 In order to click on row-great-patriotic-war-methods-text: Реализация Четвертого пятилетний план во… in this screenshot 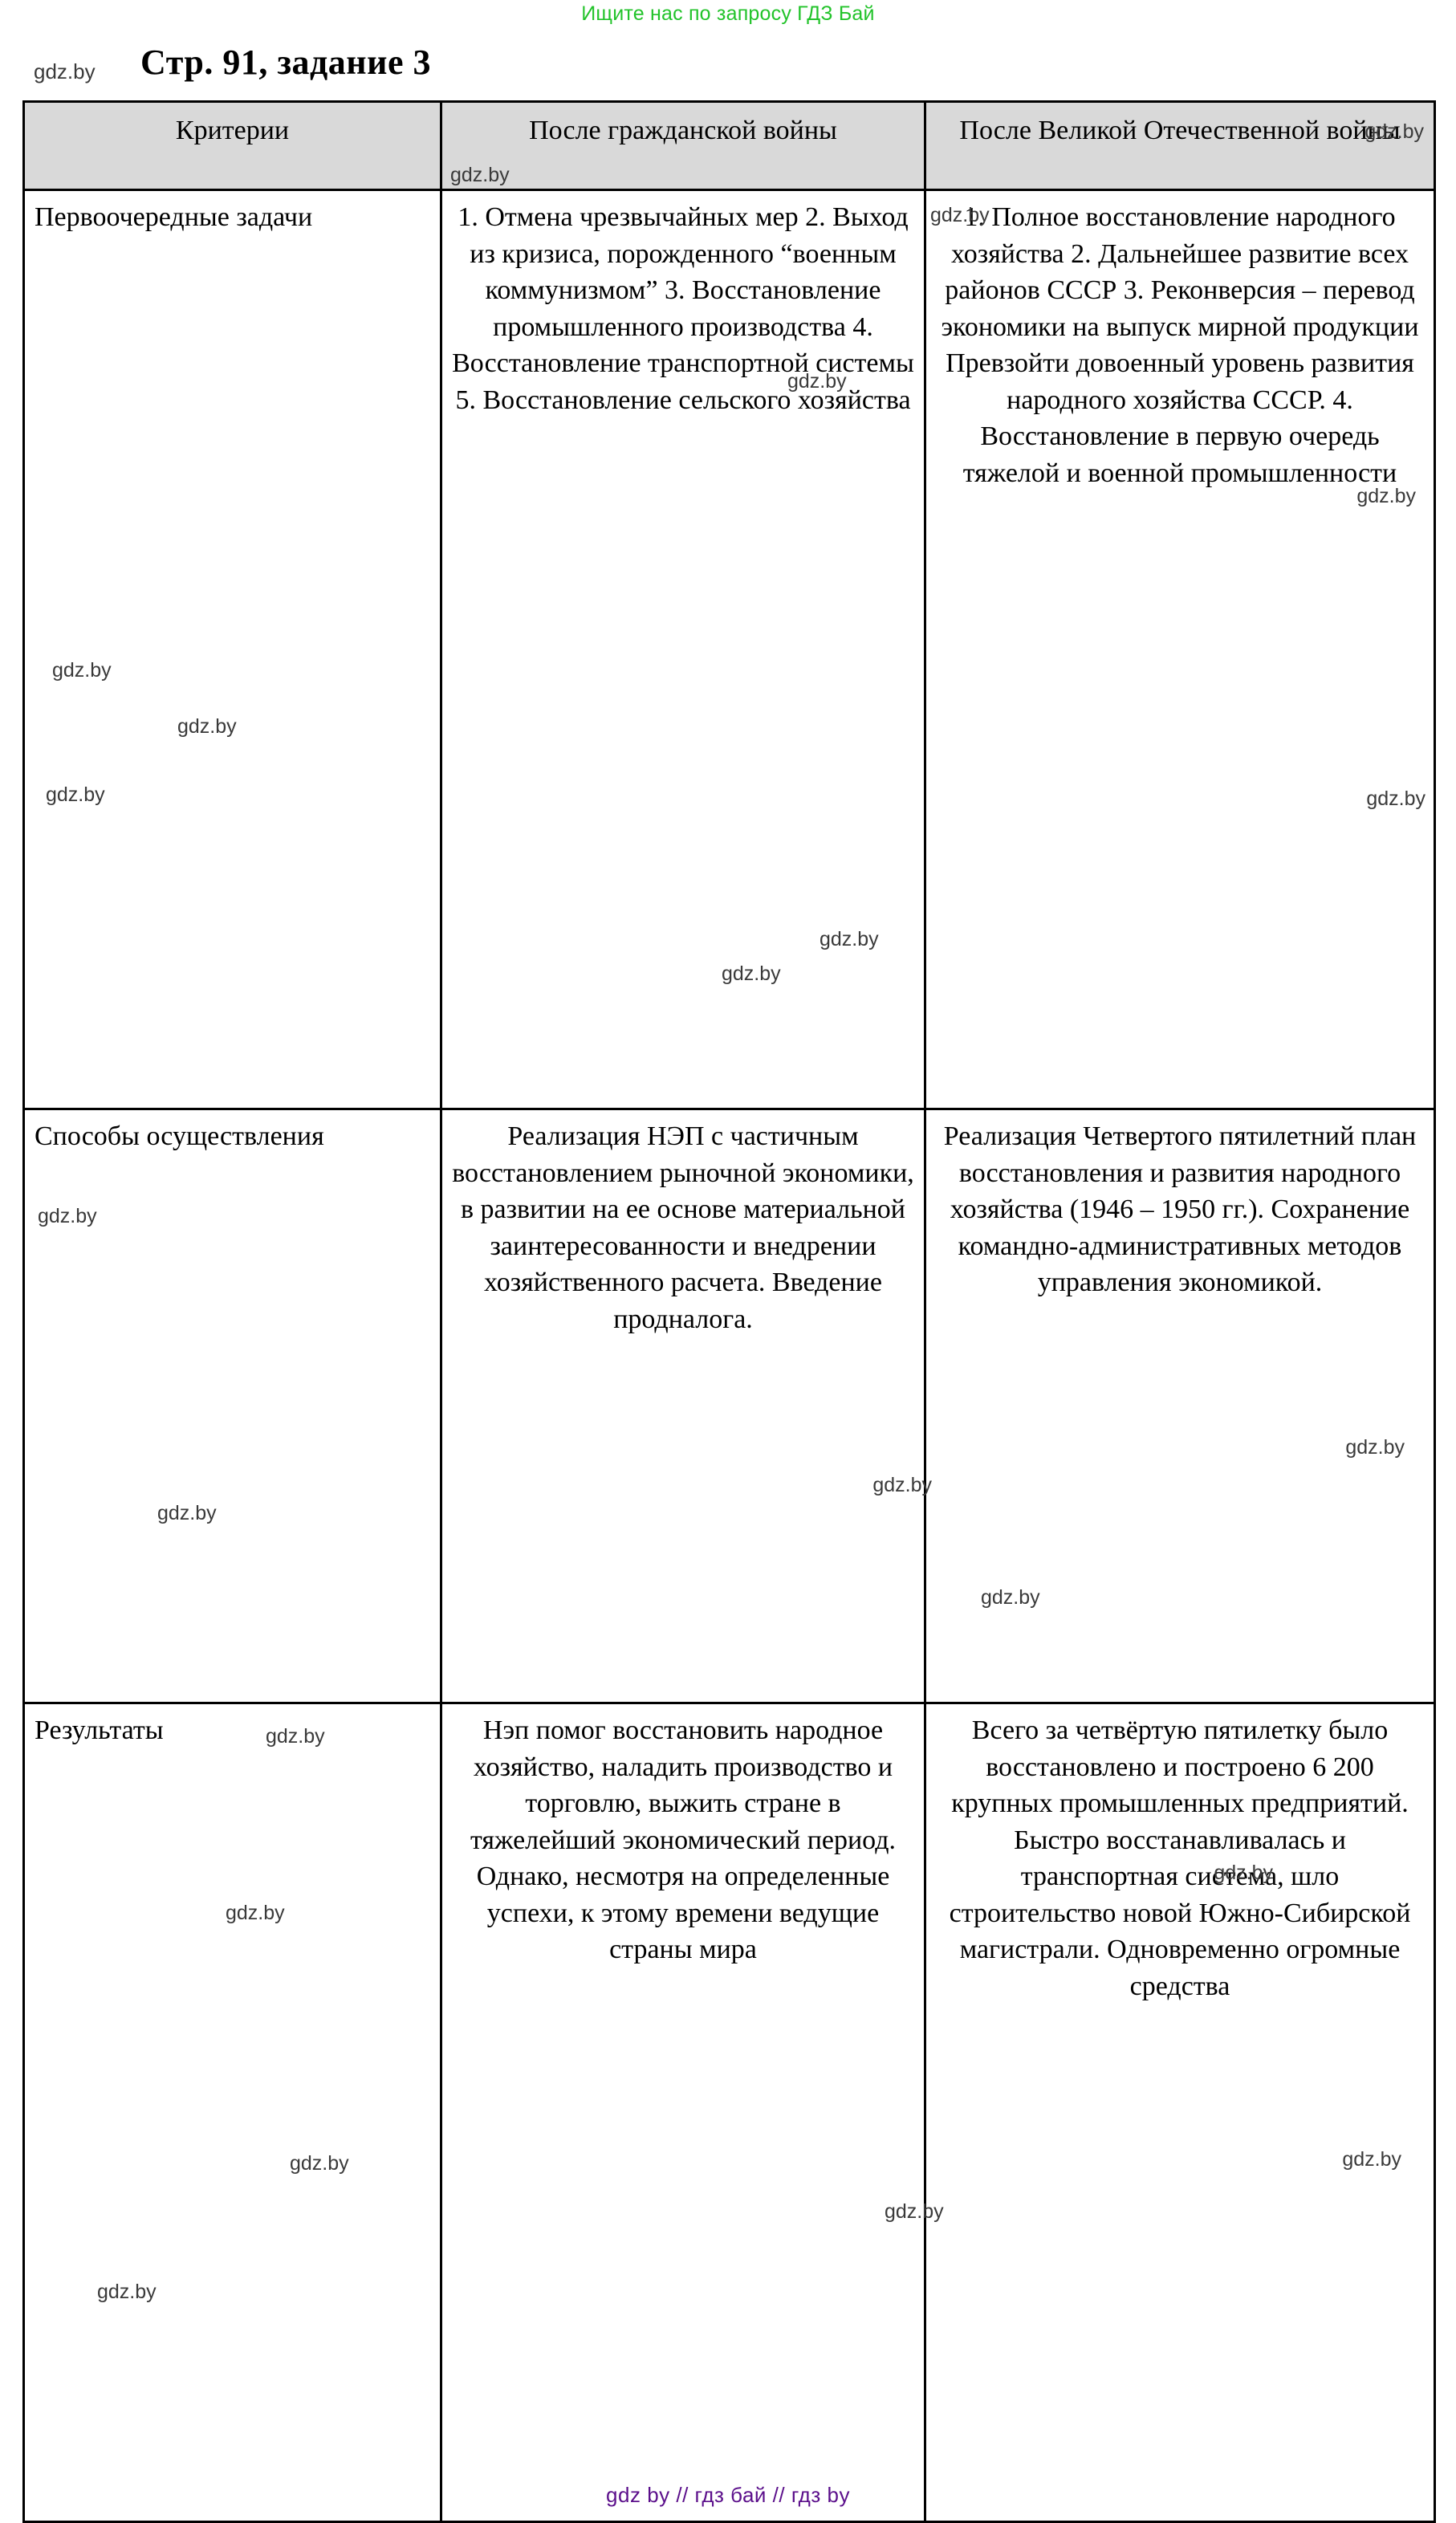, I will do `click(1180, 1209)`.